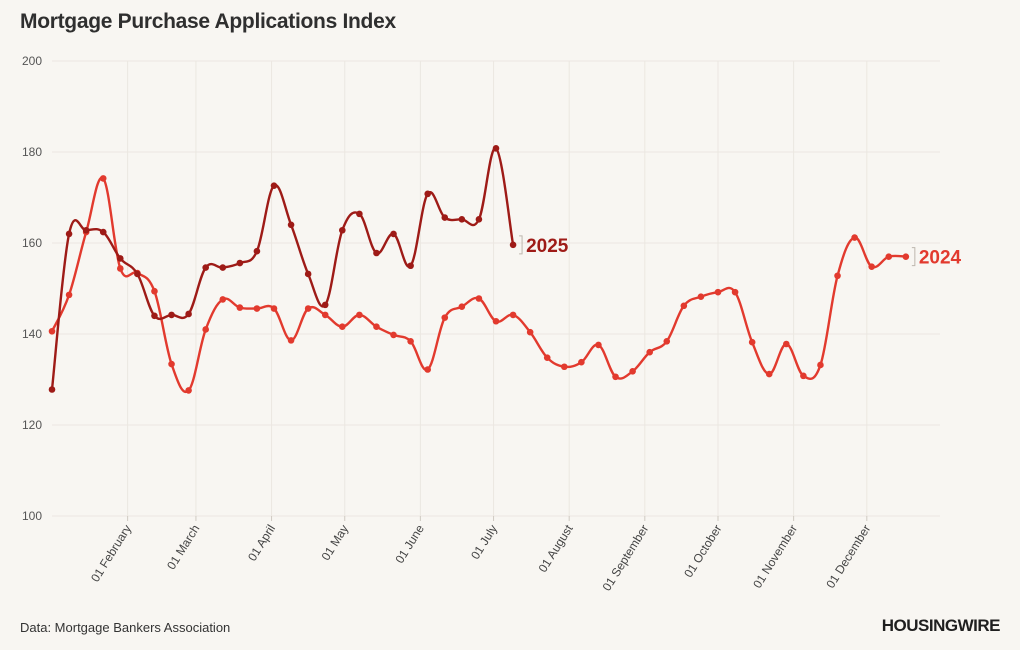 The image size is (1020, 650). I want to click on x-tick-label: 01 July, so click(484, 542).